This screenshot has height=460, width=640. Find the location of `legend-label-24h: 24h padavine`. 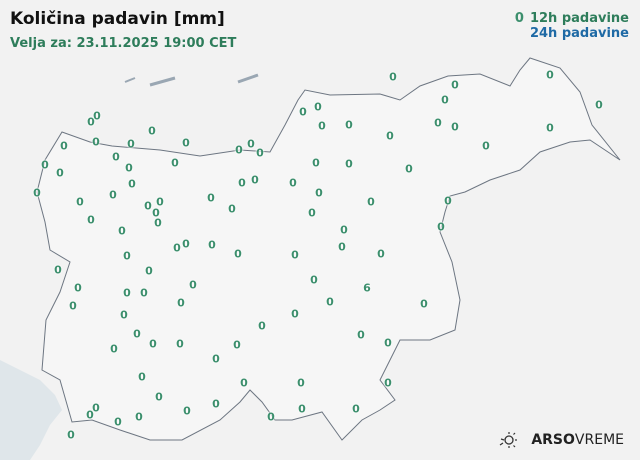

legend-label-24h: 24h padavine is located at coordinates (579, 33).